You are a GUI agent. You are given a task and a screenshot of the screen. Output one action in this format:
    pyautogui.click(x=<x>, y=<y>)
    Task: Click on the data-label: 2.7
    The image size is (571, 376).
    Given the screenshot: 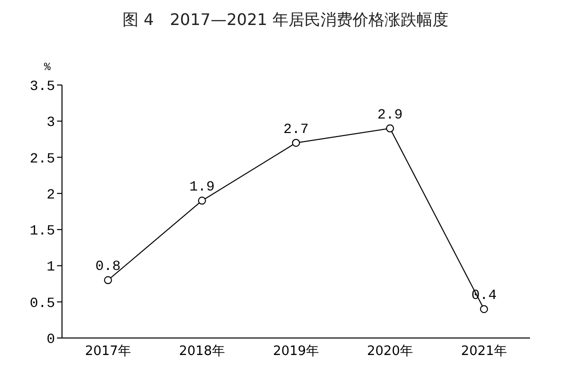 What is the action you would take?
    pyautogui.click(x=296, y=130)
    